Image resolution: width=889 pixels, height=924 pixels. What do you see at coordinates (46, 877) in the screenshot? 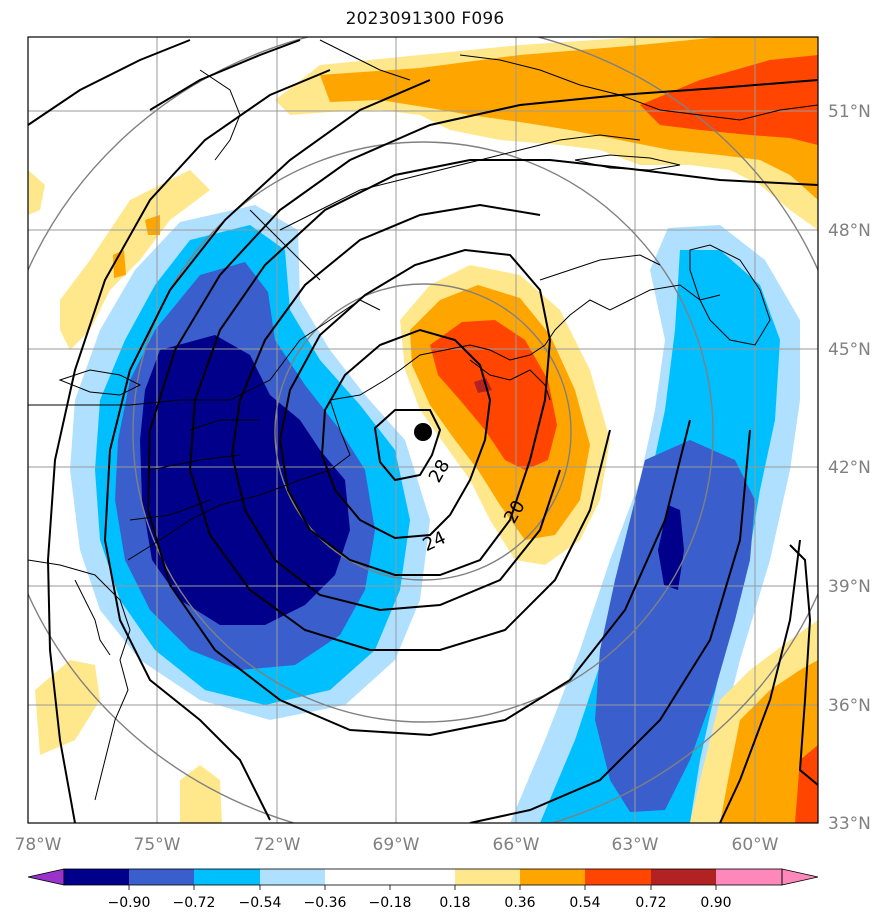
I see `colorbar-under-extension` at bounding box center [46, 877].